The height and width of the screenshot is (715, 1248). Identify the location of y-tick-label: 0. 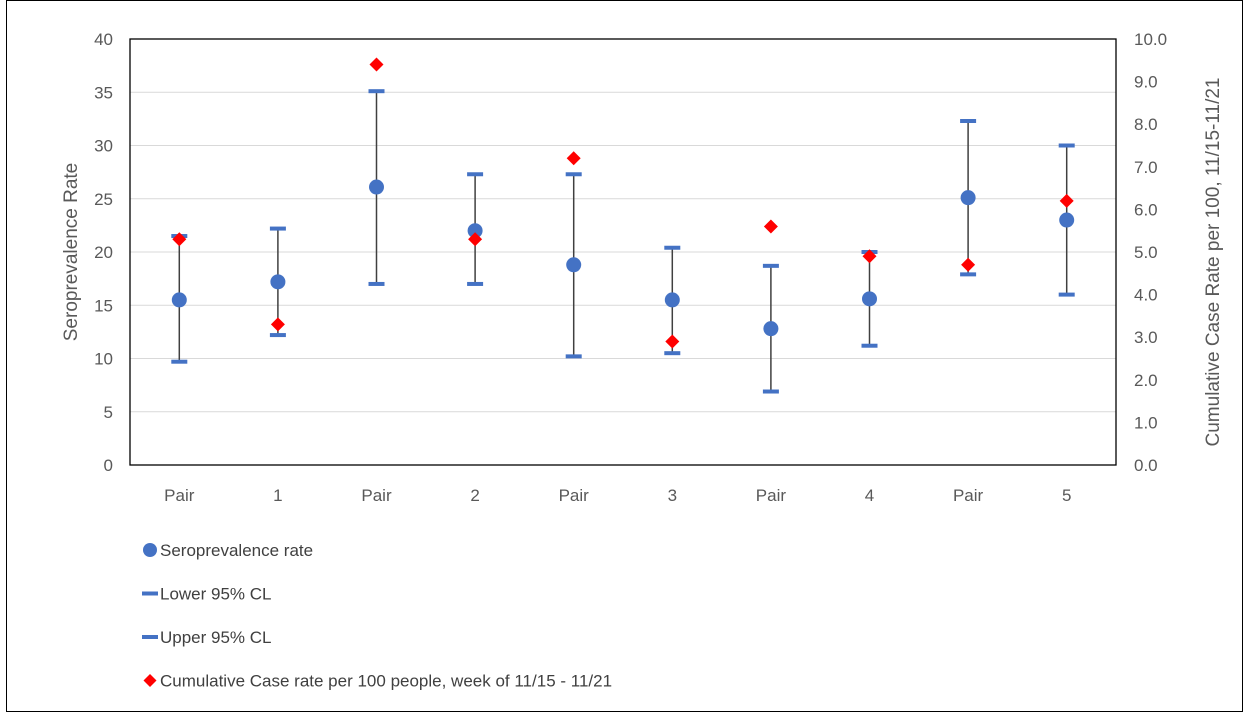
(108, 465).